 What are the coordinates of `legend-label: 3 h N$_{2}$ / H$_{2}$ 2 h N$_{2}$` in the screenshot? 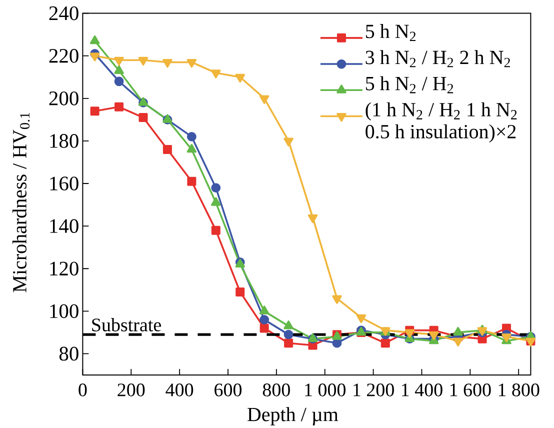 It's located at (438, 59).